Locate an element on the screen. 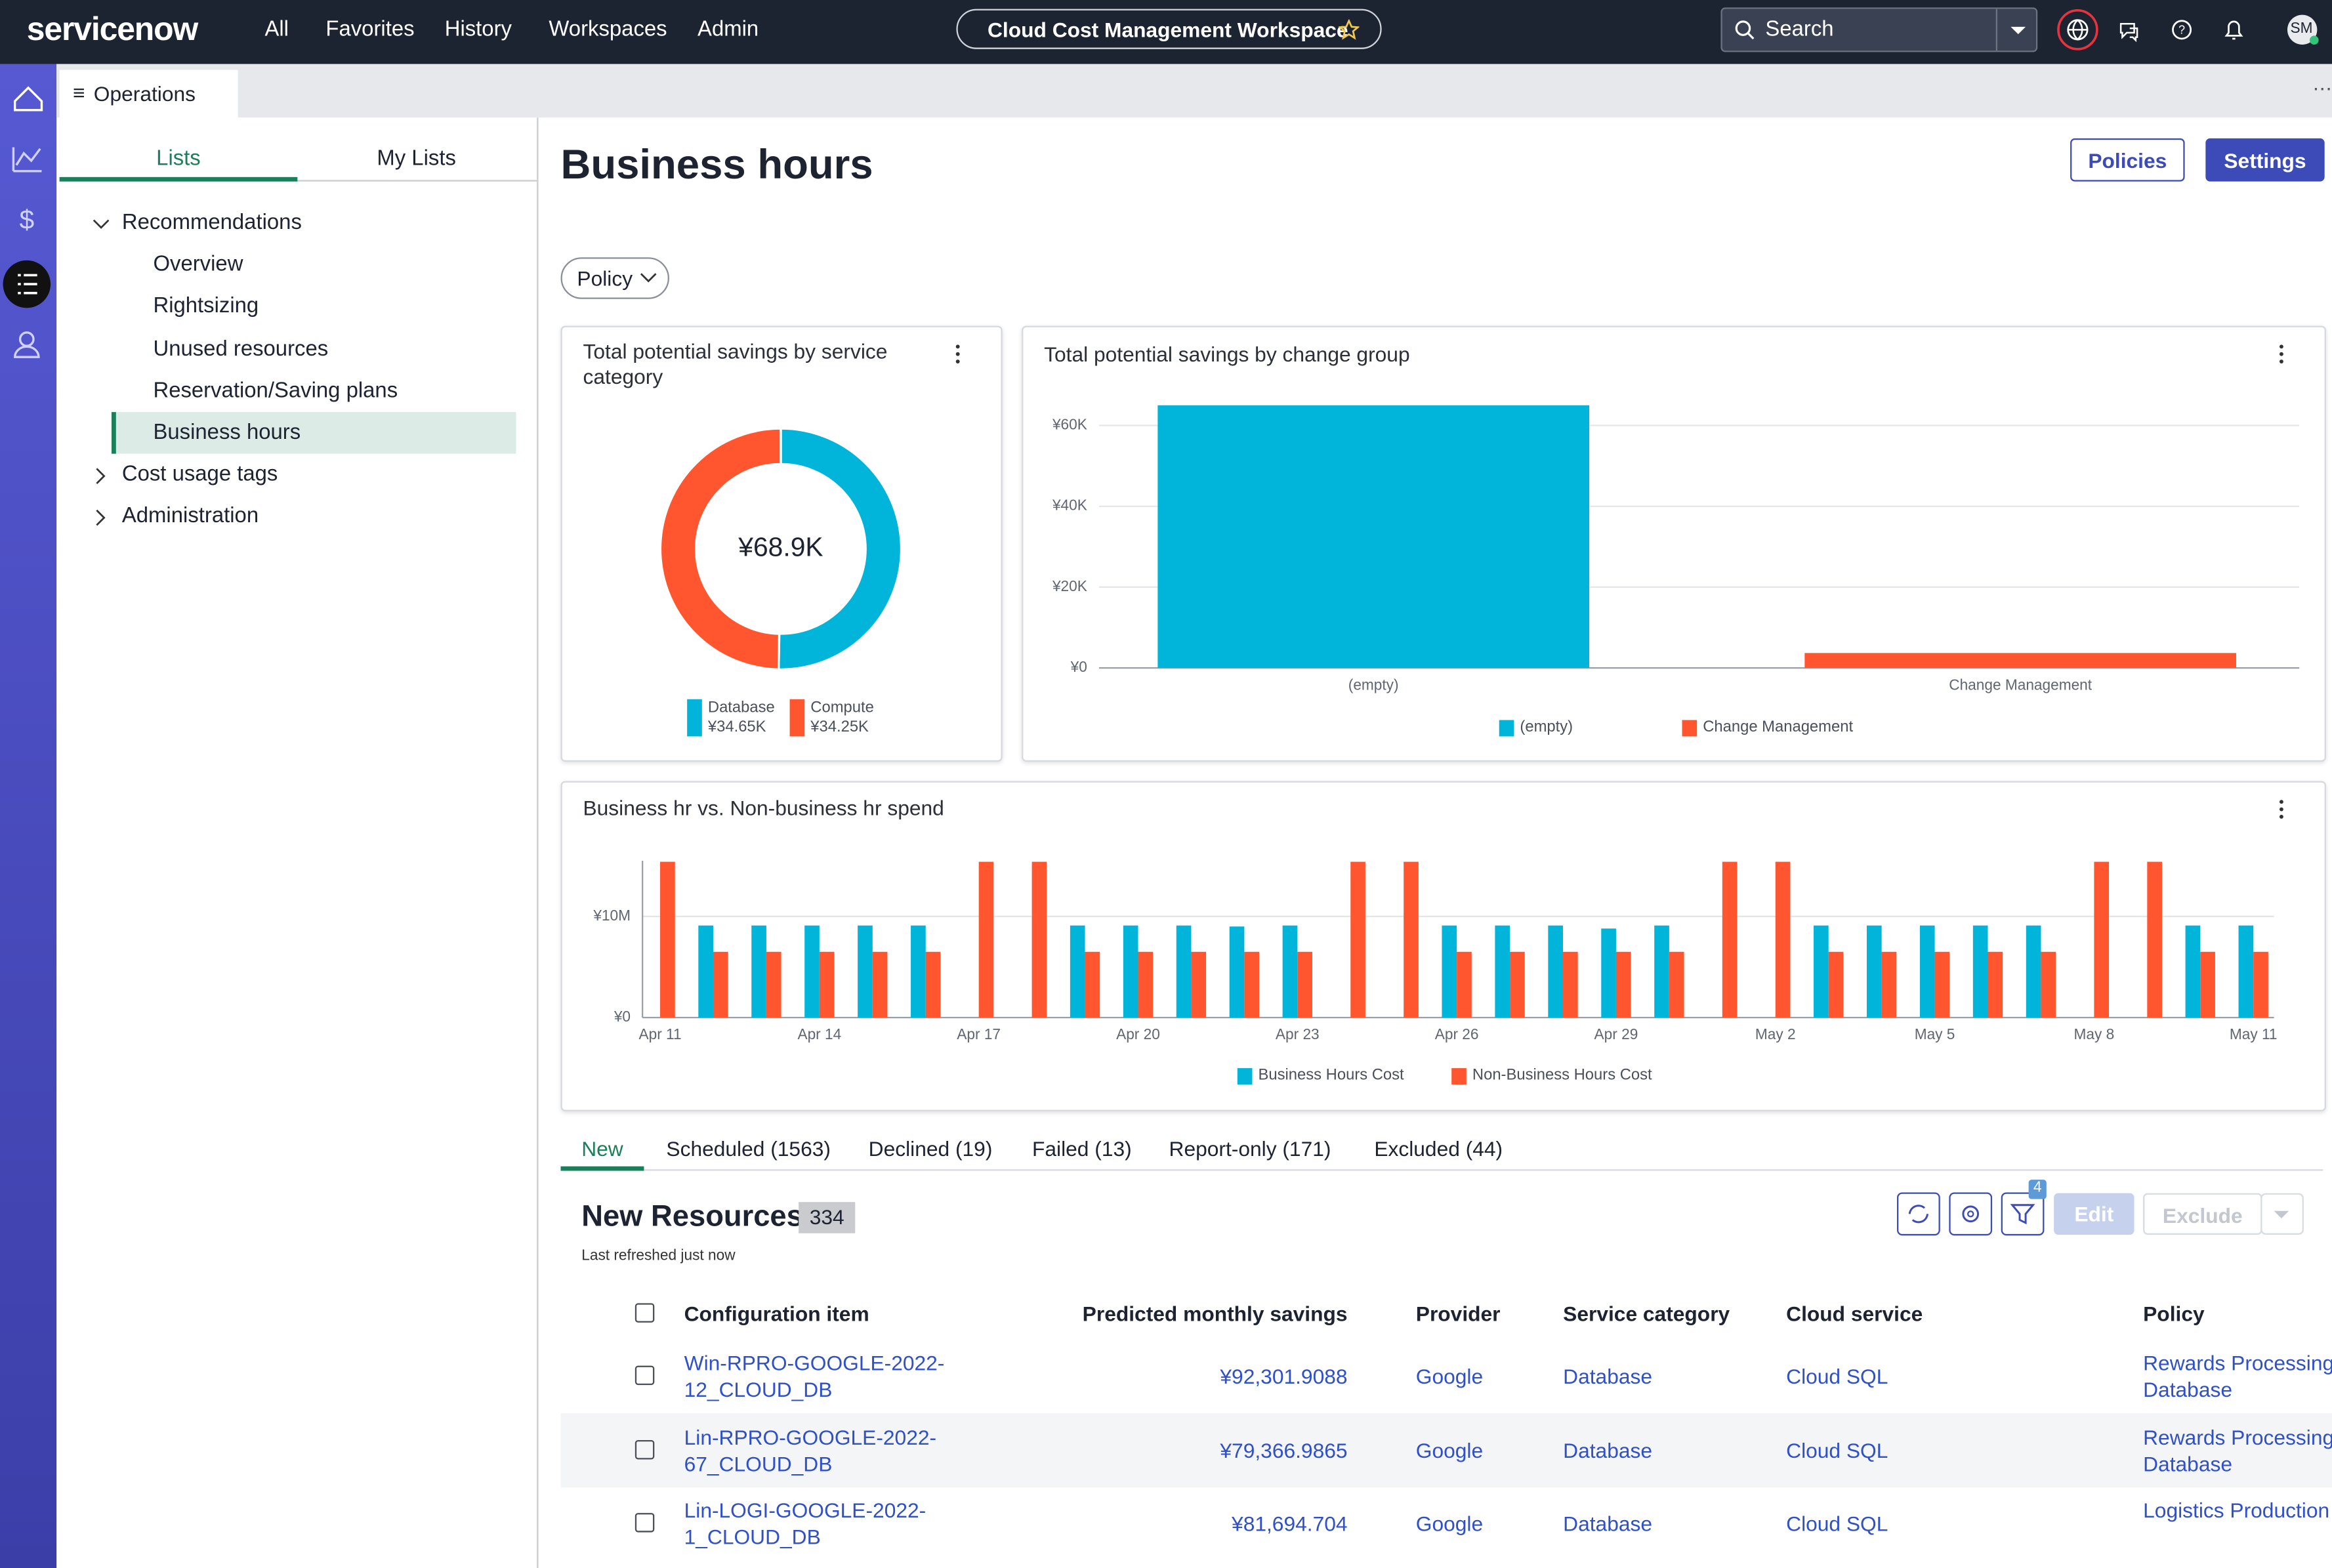  cell: ¥92,301.9088 is located at coordinates (1284, 1376).